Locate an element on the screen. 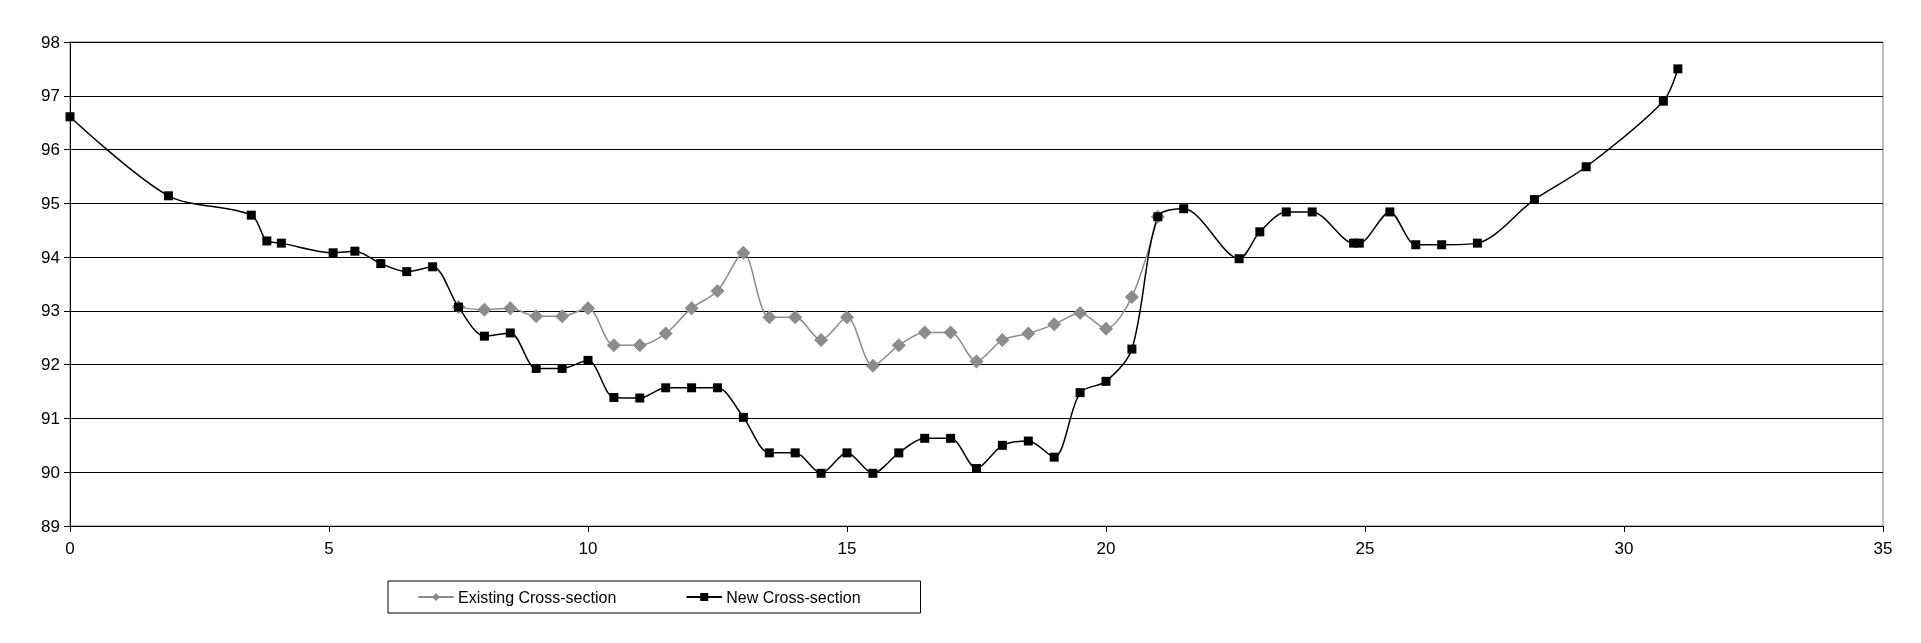  x-tick-label: 15 is located at coordinates (847, 548).